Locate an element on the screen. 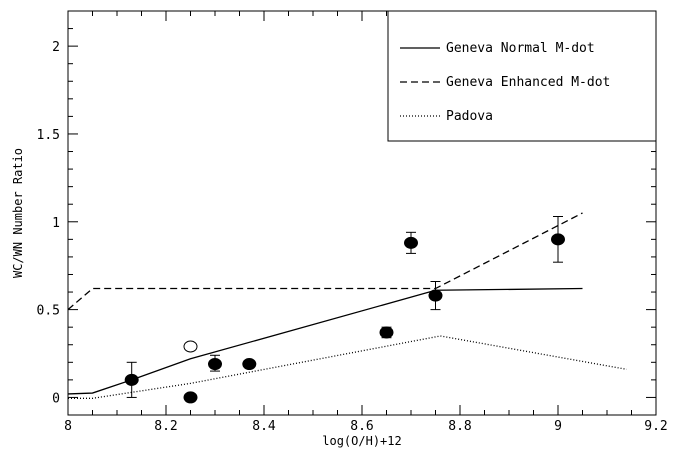  y-tick-label: 0 is located at coordinates (56, 398).